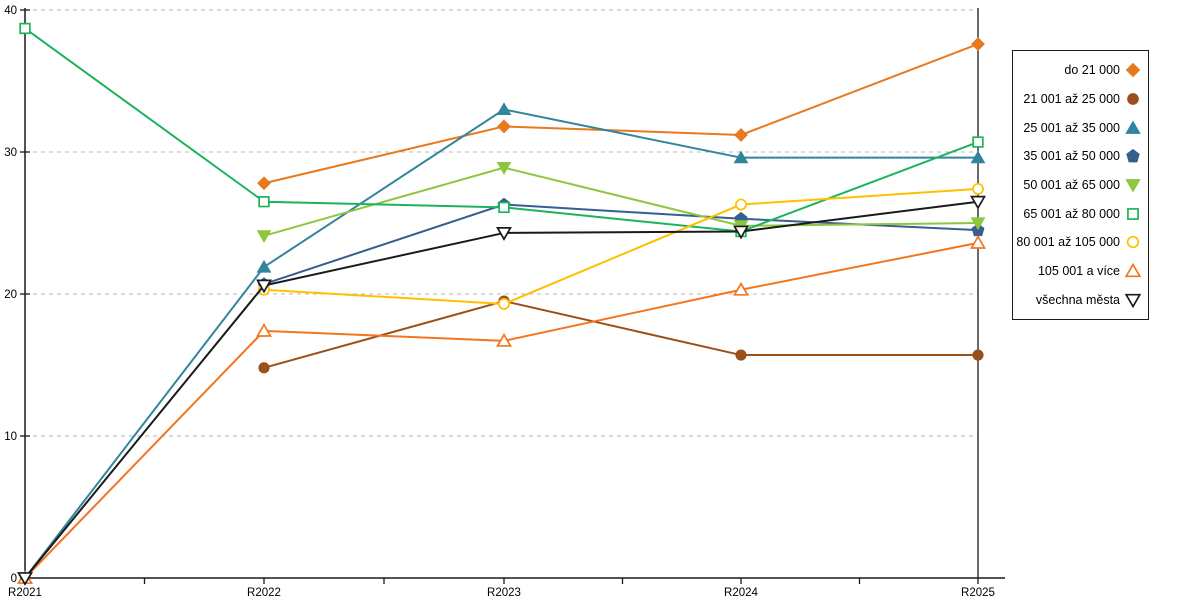 This screenshot has height=605, width=1200. I want to click on y-tick-label: 10, so click(10, 437).